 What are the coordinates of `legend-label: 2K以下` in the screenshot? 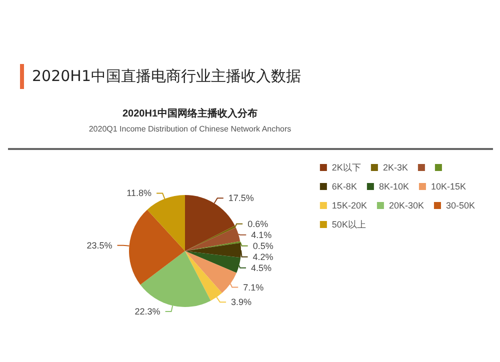 It's located at (346, 167).